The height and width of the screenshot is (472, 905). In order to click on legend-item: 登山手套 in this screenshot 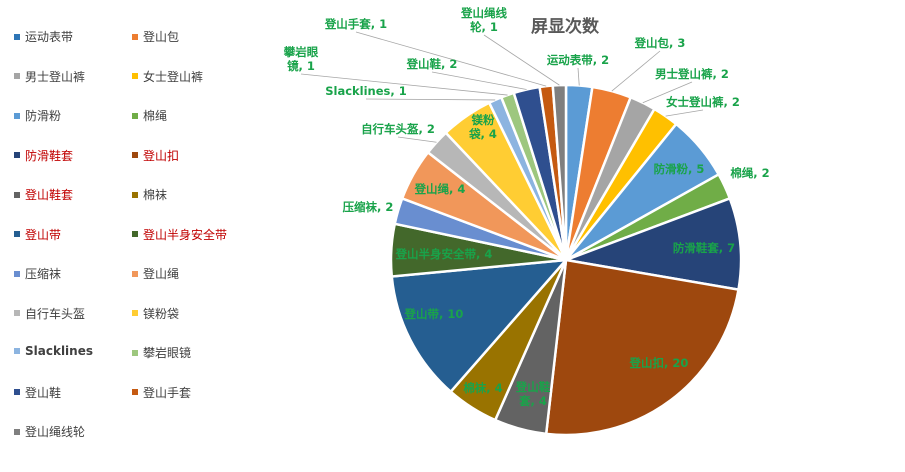, I will do `click(161, 392)`.